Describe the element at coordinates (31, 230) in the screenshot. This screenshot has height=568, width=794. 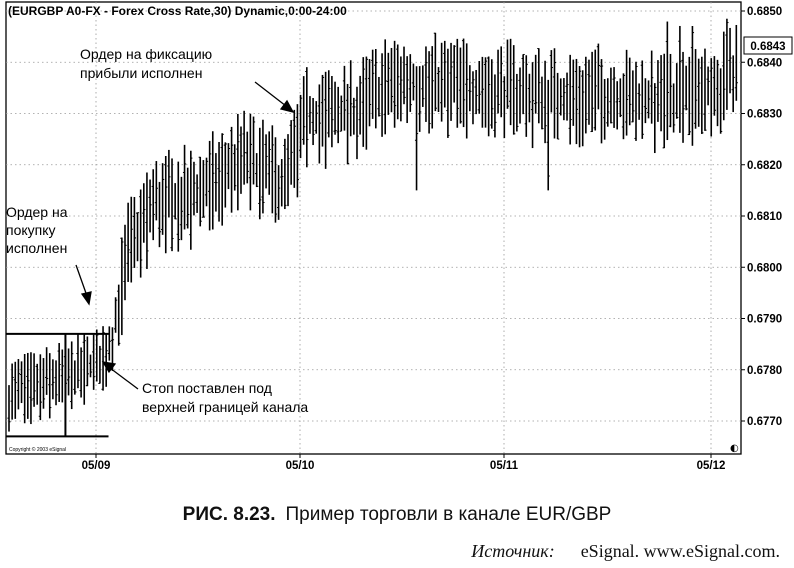
I see `buy-order-line-2: покупку` at that location.